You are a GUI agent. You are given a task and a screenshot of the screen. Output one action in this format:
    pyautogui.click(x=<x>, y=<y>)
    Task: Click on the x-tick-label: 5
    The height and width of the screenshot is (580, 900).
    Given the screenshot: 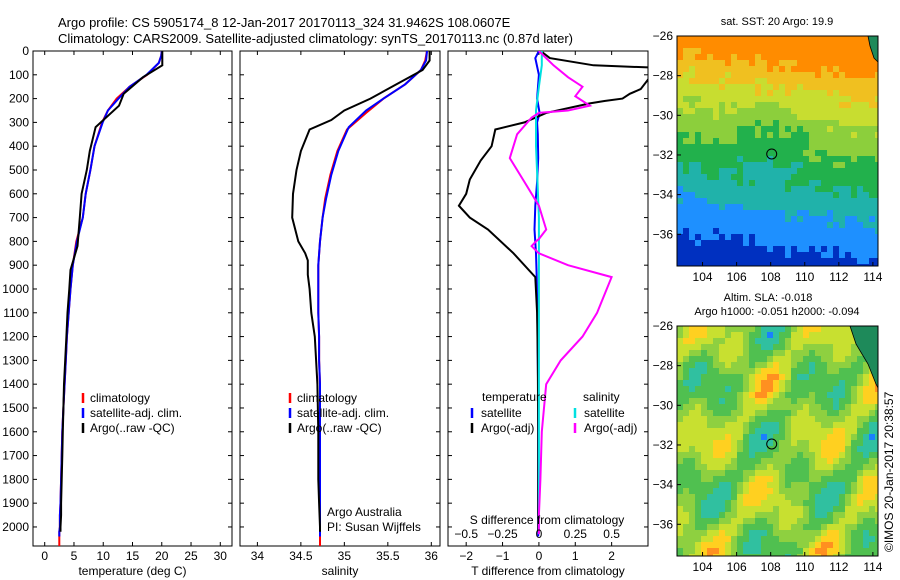 What is the action you would take?
    pyautogui.click(x=74, y=556)
    